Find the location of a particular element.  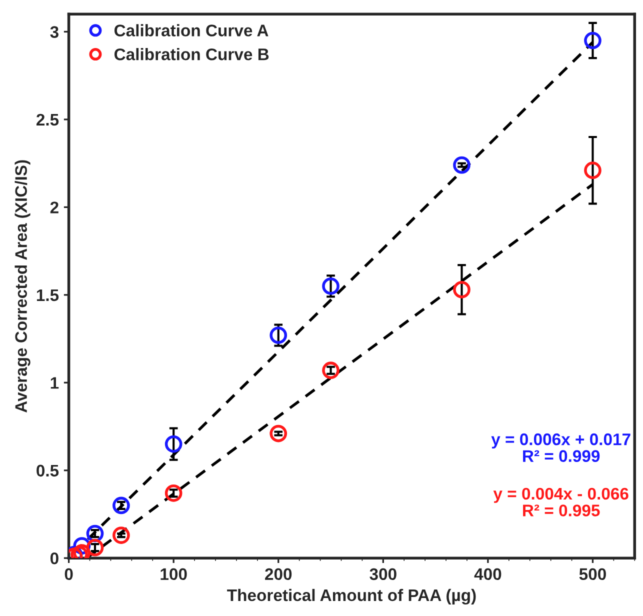

y-tick-label: 2.5 is located at coordinates (47, 120).